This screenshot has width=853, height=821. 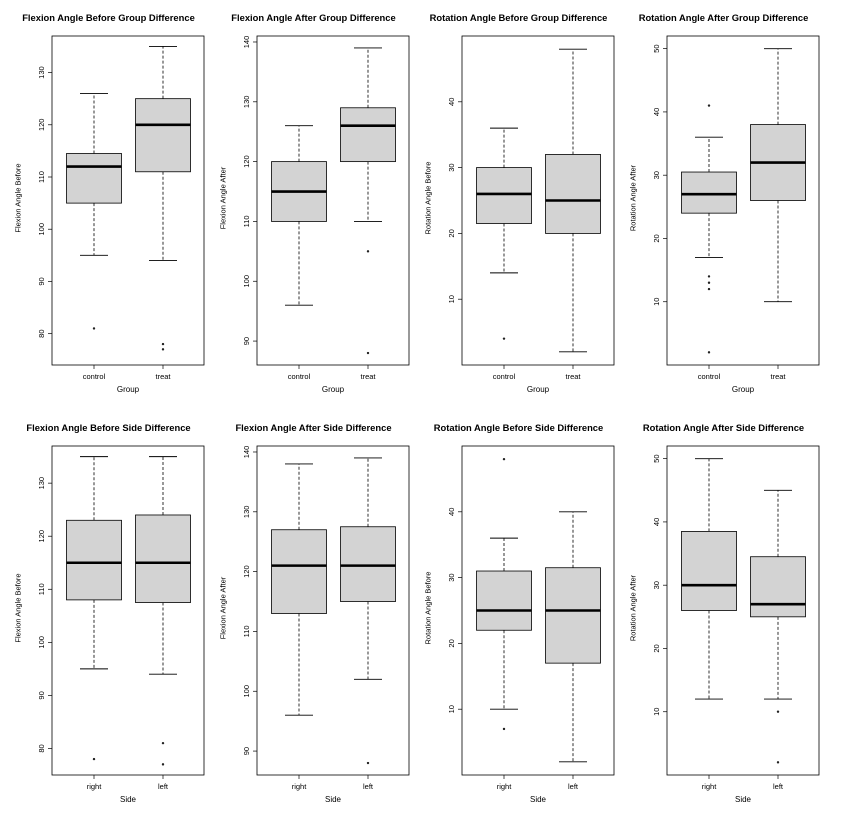 I want to click on chart-title: Rotation Angle After Side Difference, so click(x=723, y=427).